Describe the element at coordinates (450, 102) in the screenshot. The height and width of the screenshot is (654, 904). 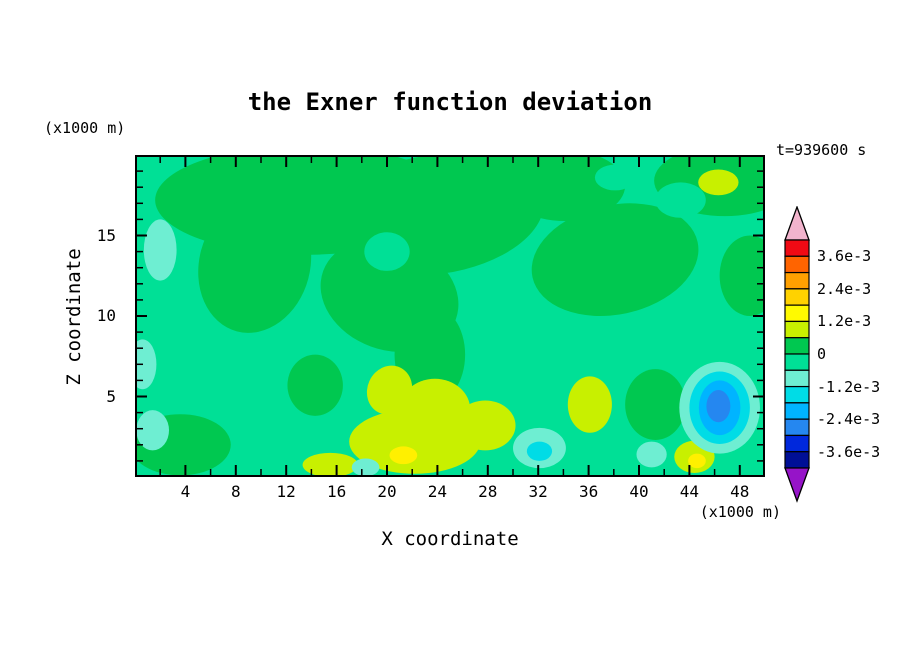
I see `chart-title: the Exner function deviation` at that location.